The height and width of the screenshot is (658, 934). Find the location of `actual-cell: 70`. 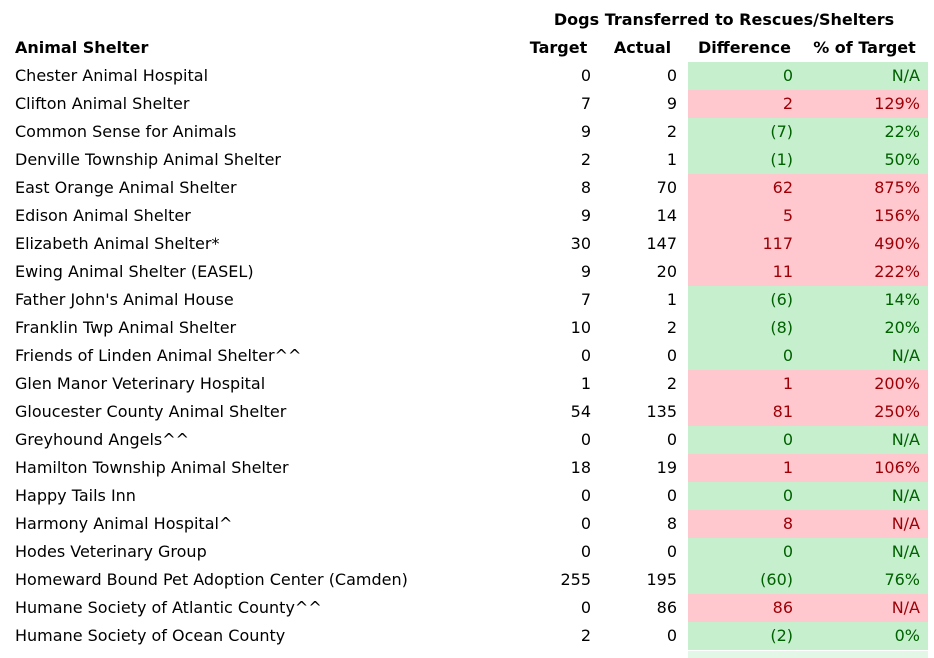

actual-cell: 70 is located at coordinates (666, 187).